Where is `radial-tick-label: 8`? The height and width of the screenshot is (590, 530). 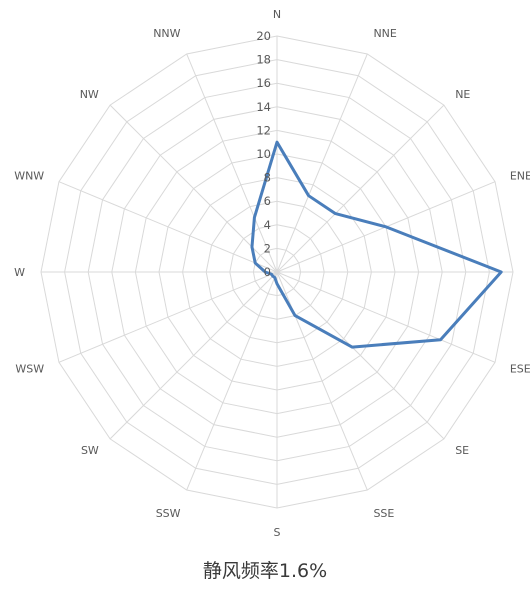
radial-tick-label: 8 is located at coordinates (267, 178).